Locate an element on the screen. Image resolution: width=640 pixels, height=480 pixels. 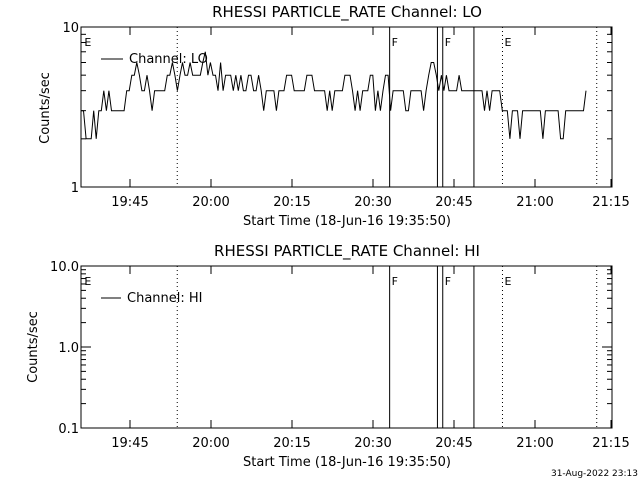
lo-x-tick-label: 21:00 is located at coordinates (534, 202).